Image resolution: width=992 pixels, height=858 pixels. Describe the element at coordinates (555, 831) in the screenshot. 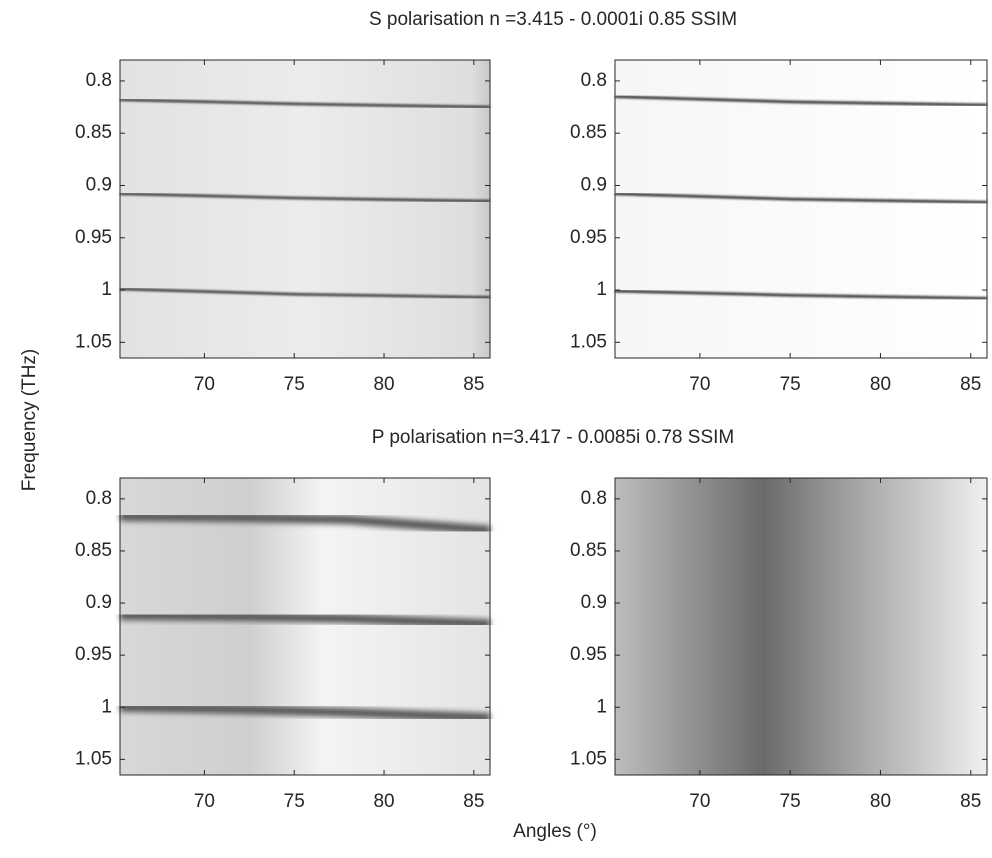

I see `x-axis-label: Angles (°)` at that location.